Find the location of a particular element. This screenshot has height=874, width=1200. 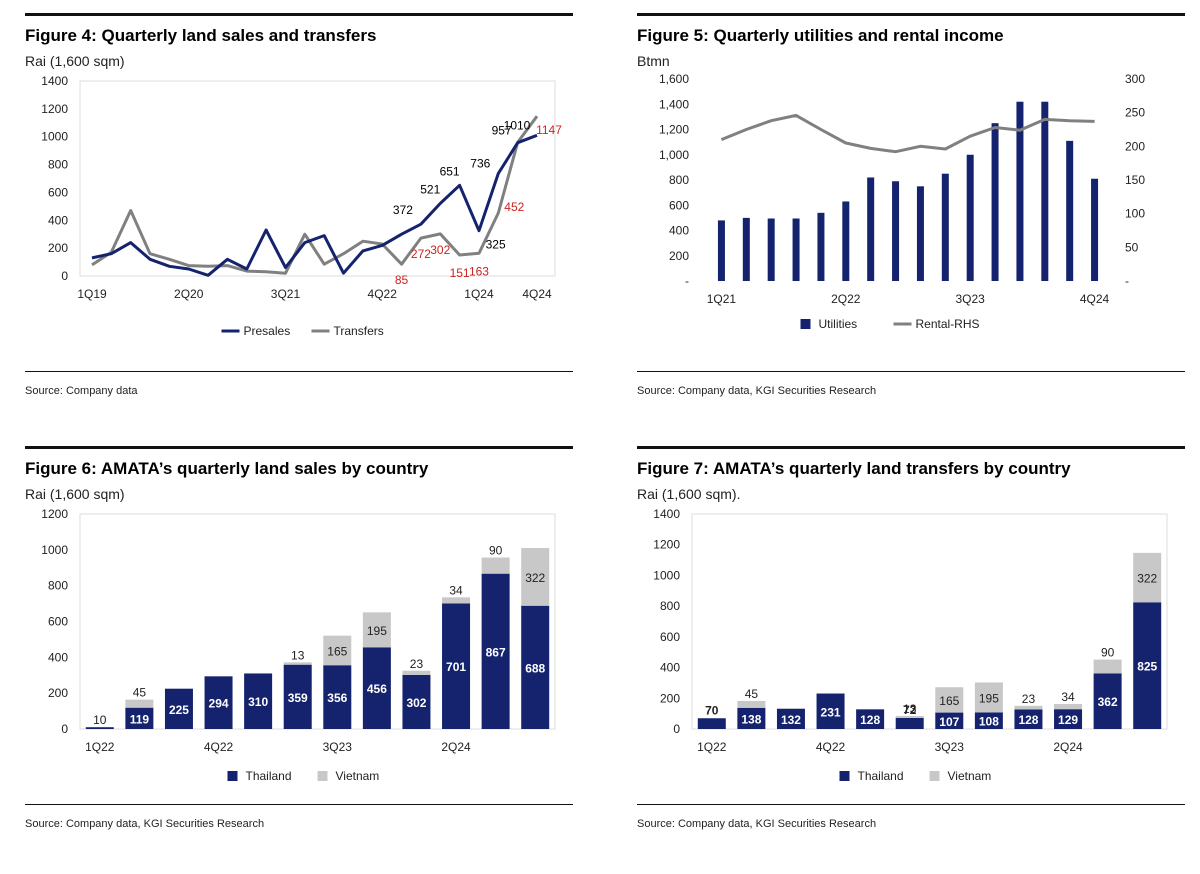

data-label: 651 is located at coordinates (450, 171).